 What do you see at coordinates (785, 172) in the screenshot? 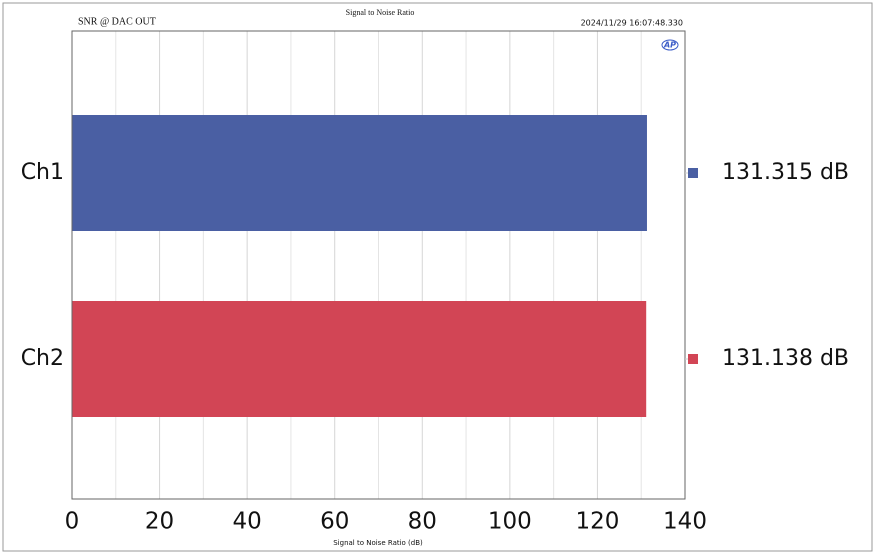
I see `value-label: 131.315 dB` at bounding box center [785, 172].